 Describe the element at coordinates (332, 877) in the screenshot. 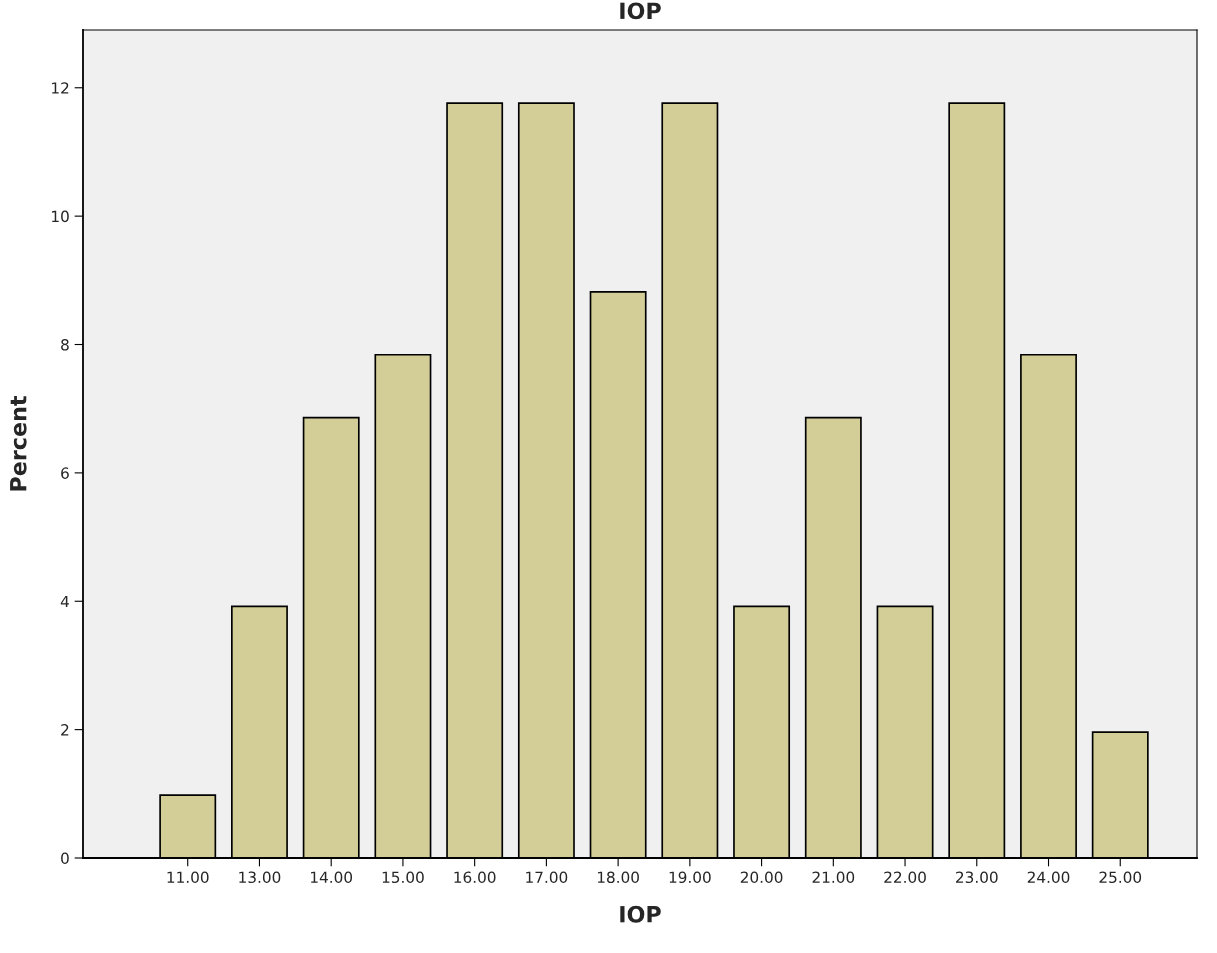

I see `x-tick-label: 14.00` at that location.